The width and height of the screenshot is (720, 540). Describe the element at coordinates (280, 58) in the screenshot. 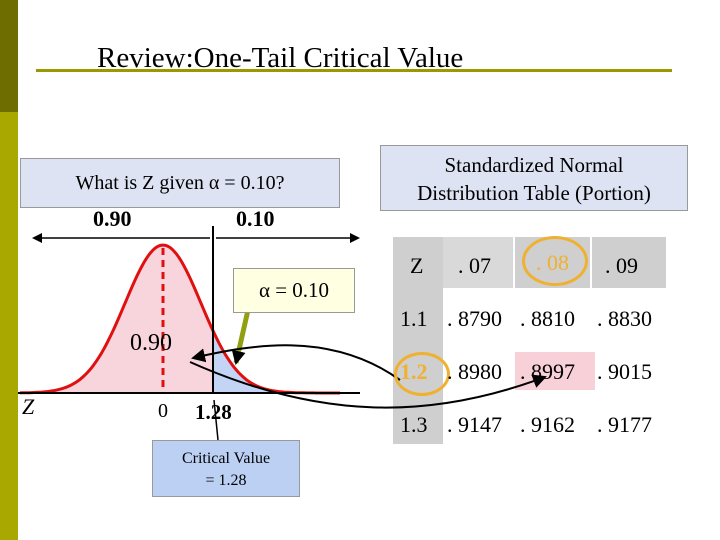

I see `slide-title: Review:One-Tail Critical Value` at that location.